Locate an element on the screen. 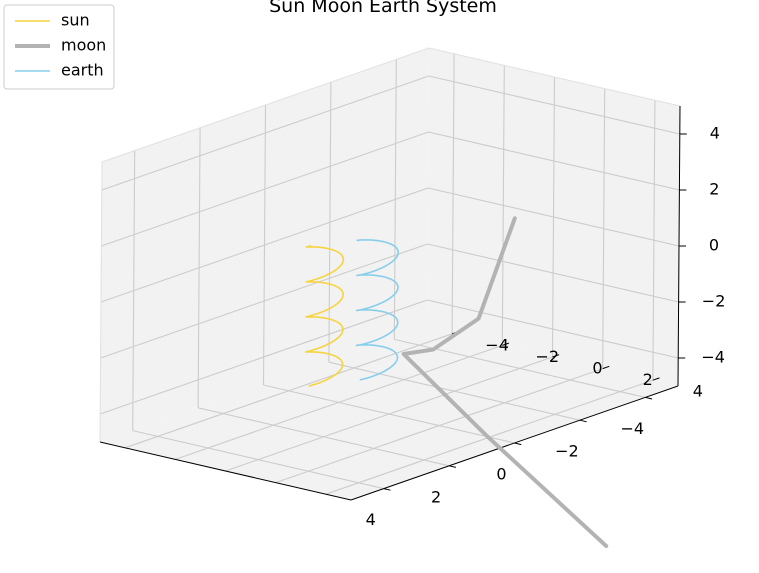 The image size is (759, 573). x-axis-tick-label: 4 is located at coordinates (371, 519).